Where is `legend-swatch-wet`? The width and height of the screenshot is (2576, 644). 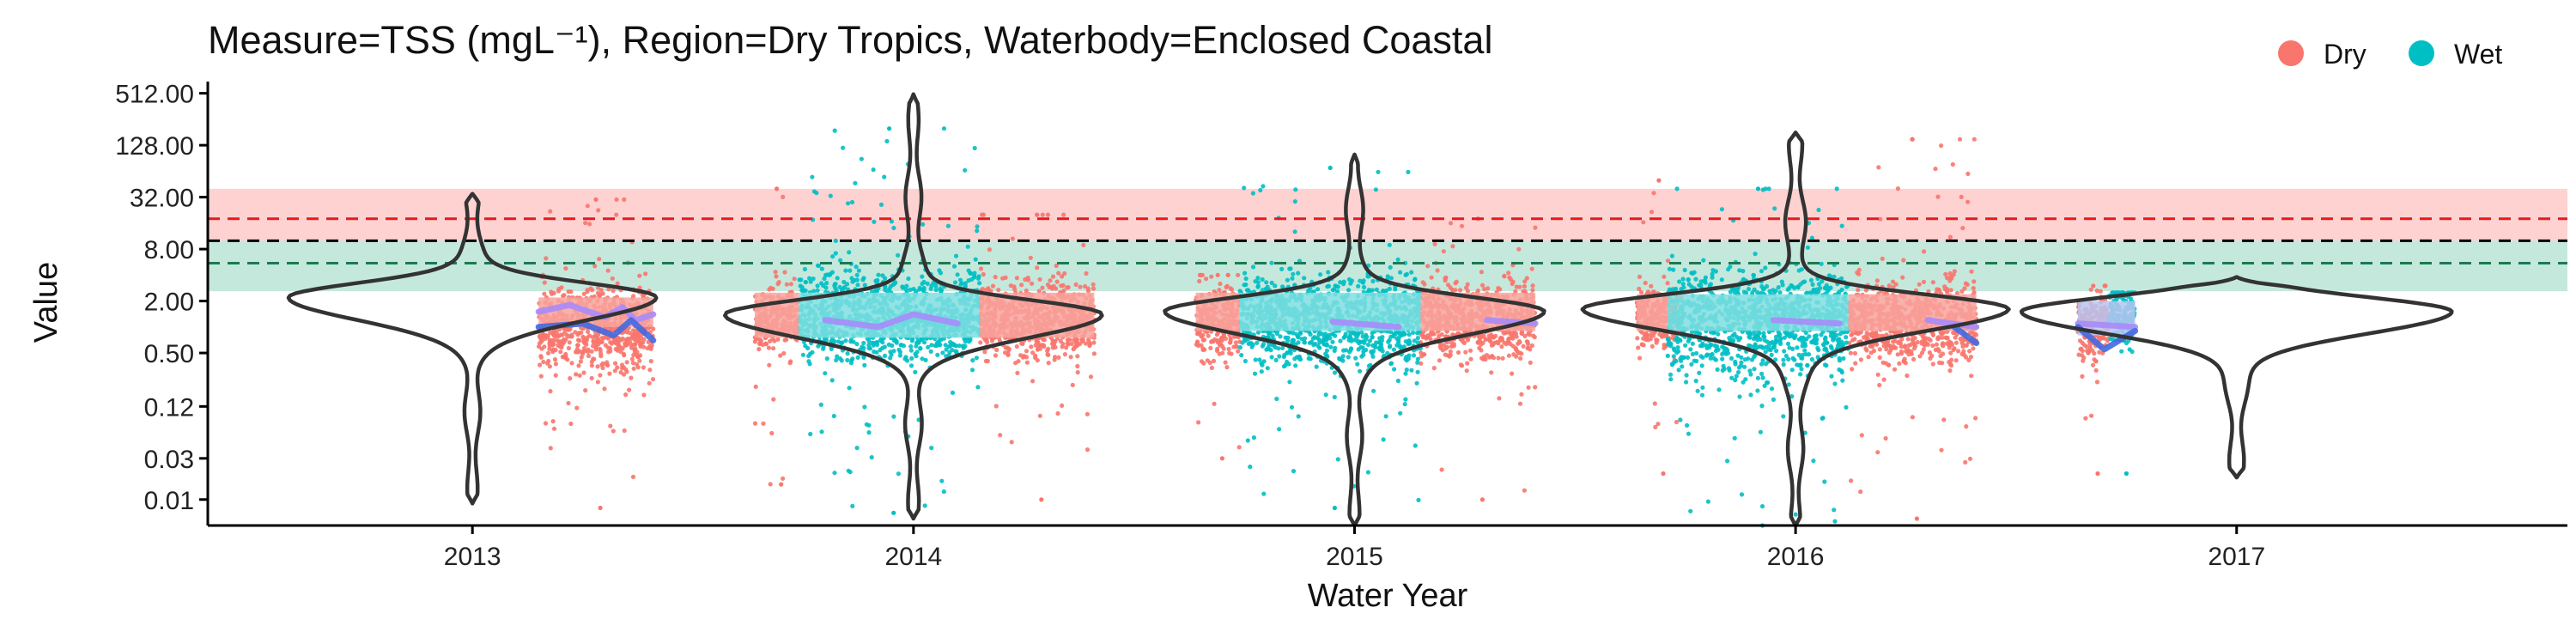
legend-swatch-wet is located at coordinates (2421, 53).